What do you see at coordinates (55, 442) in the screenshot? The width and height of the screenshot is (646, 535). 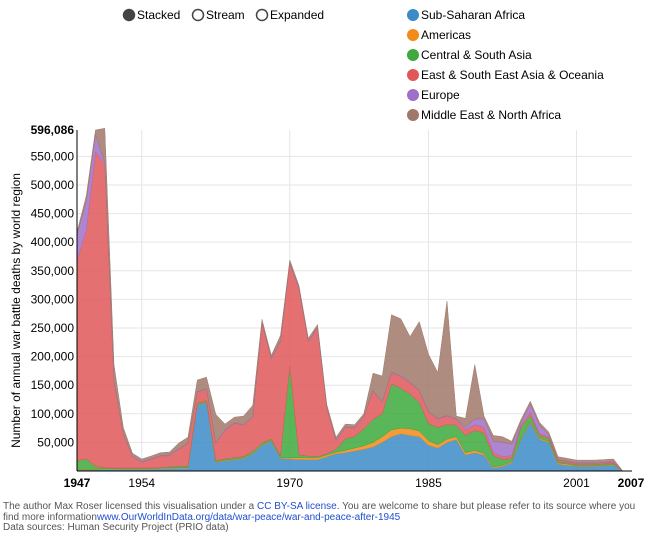 I see `y-tick-label: 50,000` at bounding box center [55, 442].